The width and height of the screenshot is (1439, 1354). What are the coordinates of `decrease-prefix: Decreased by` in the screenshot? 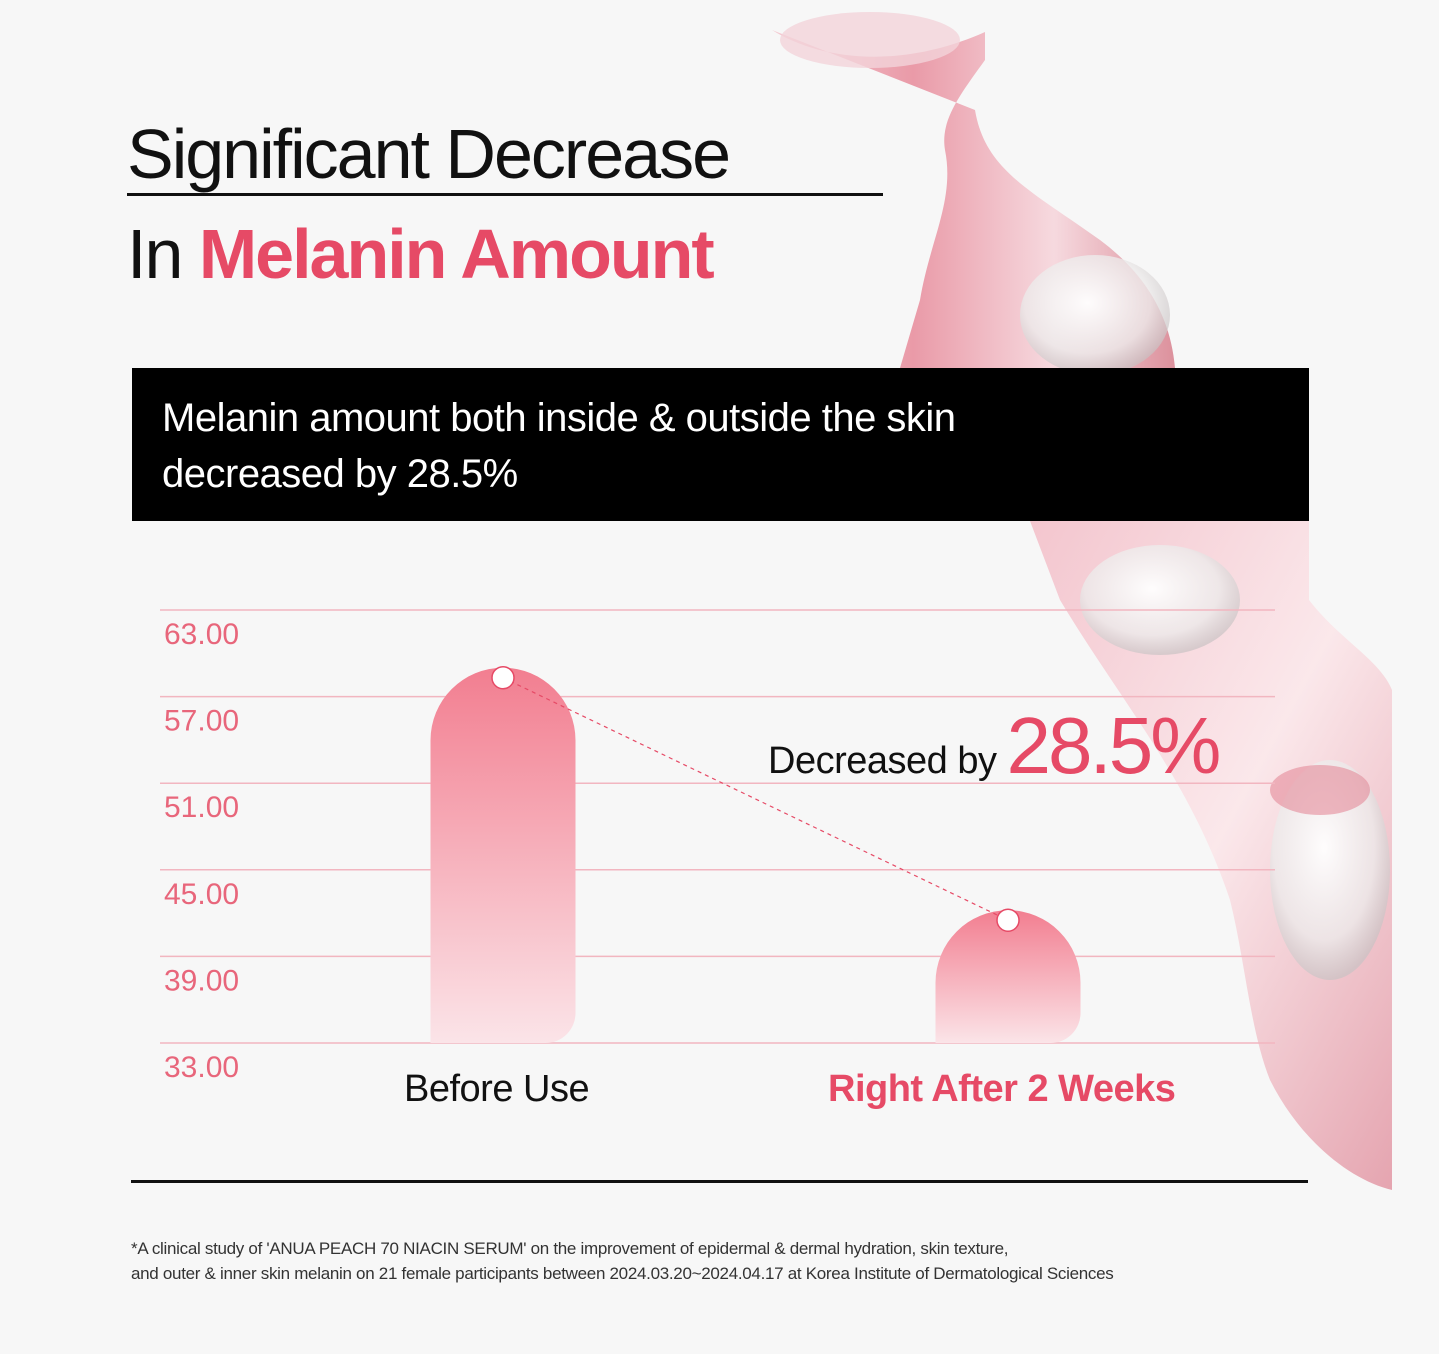 It's located at (882, 761).